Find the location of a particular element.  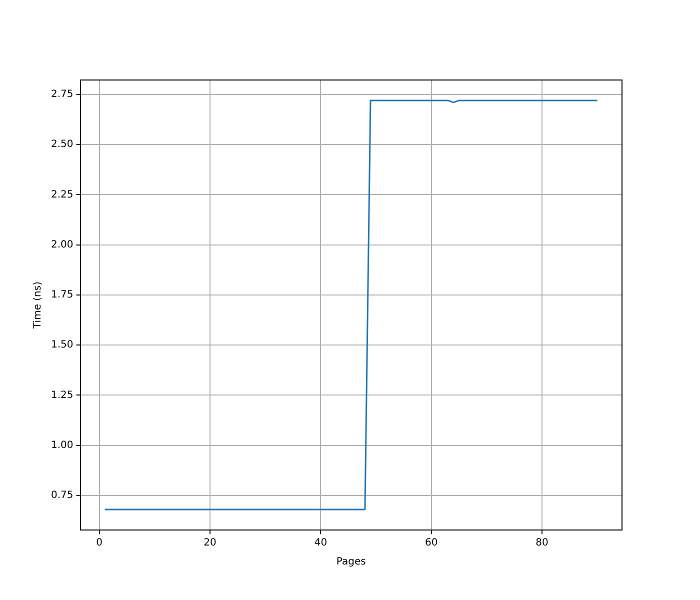

x-axis-title: Pages is located at coordinates (351, 562).